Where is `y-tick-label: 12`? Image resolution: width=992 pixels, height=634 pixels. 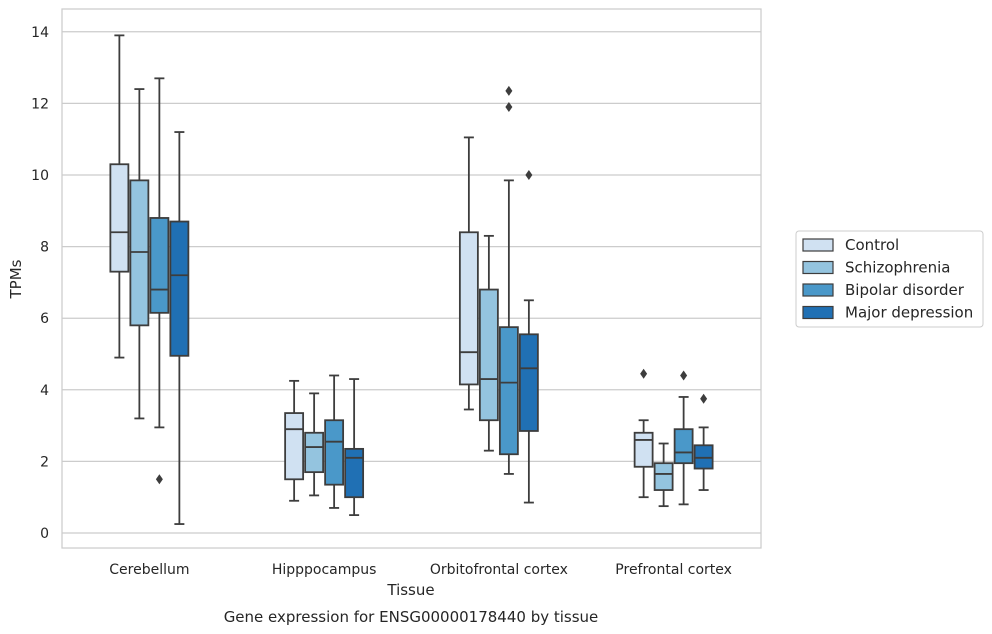
y-tick-label: 12 is located at coordinates (40, 104).